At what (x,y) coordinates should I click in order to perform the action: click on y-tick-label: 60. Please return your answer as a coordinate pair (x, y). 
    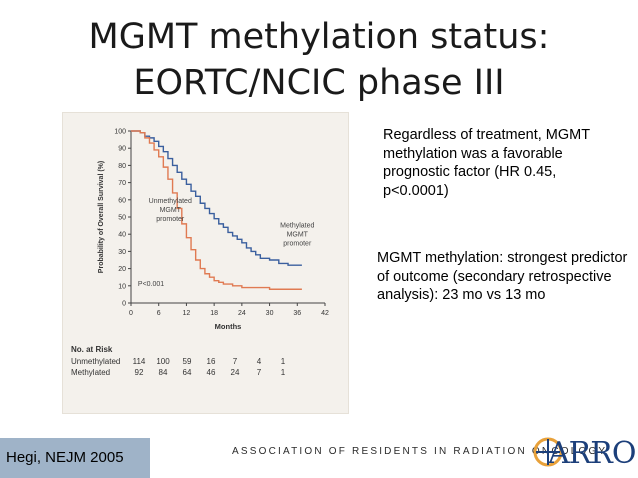
    Looking at the image, I should click on (122, 200).